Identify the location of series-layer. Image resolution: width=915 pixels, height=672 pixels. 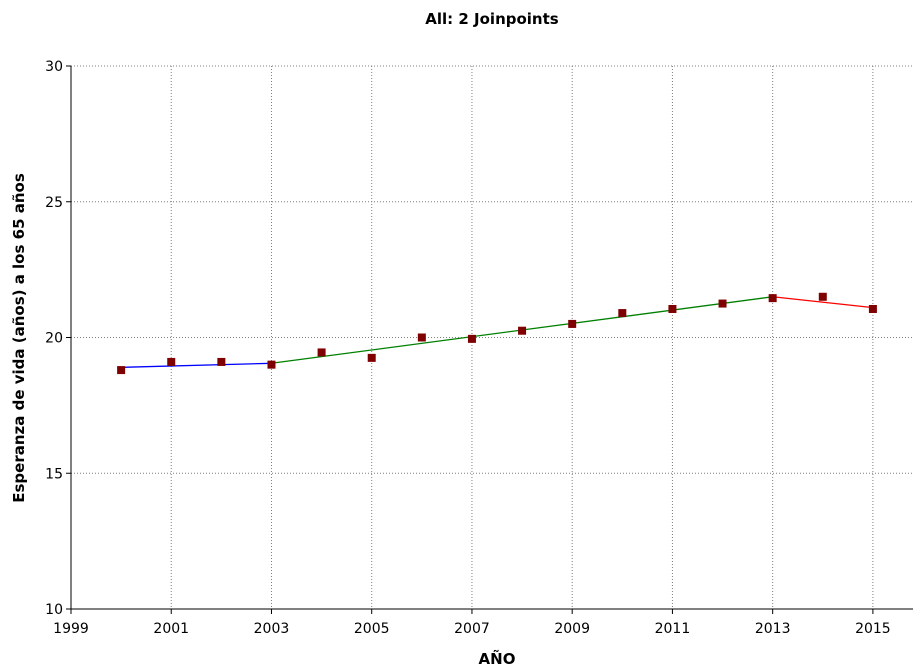
(497, 333).